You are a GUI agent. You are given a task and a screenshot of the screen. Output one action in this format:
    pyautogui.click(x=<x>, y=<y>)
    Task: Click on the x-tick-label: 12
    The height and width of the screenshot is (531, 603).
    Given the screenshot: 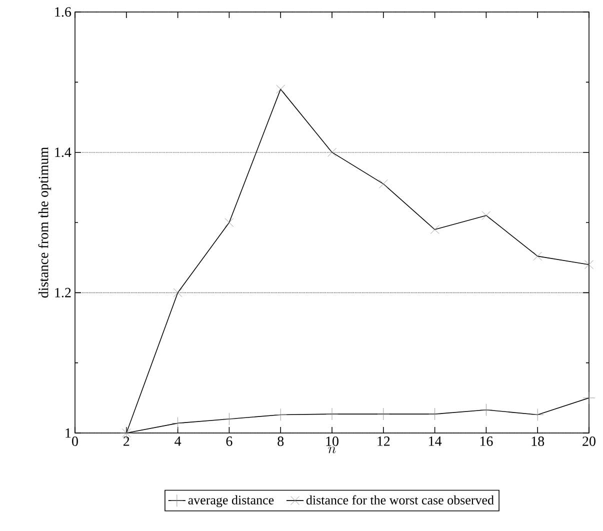 What is the action you would take?
    pyautogui.click(x=384, y=441)
    